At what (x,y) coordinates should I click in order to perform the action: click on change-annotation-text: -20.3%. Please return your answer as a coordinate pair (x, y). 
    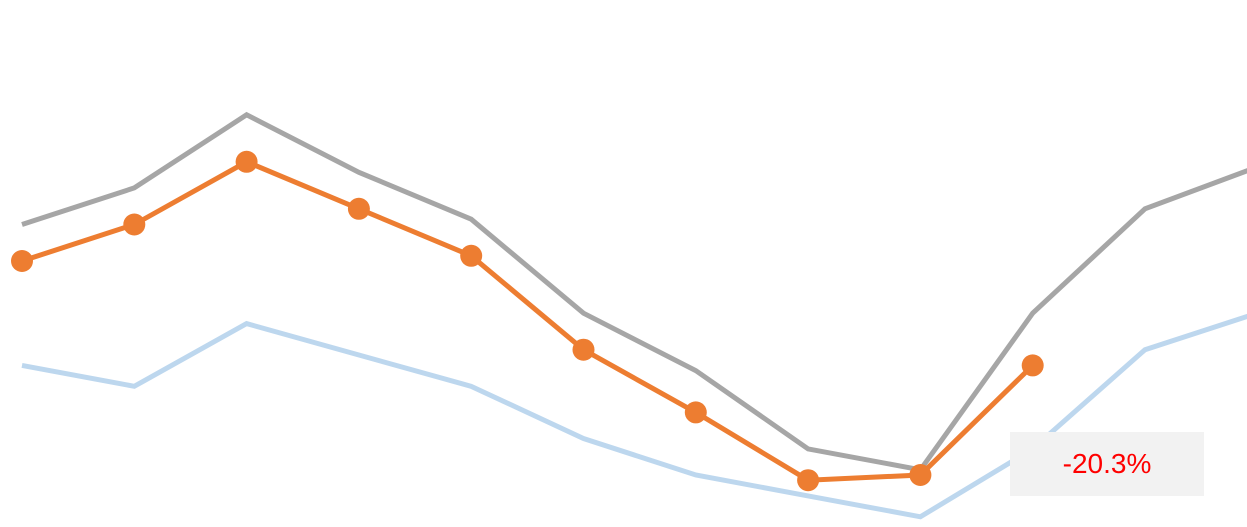
    Looking at the image, I should click on (1107, 463).